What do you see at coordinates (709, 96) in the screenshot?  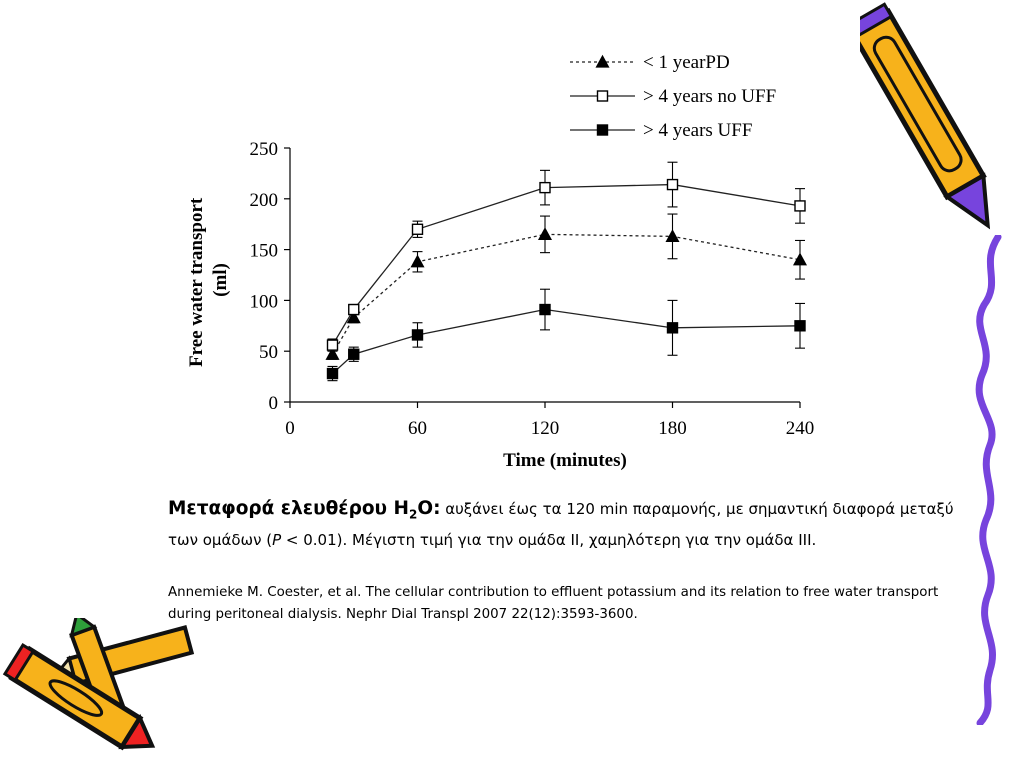 I see `legend-label: > 4 years no UFF` at bounding box center [709, 96].